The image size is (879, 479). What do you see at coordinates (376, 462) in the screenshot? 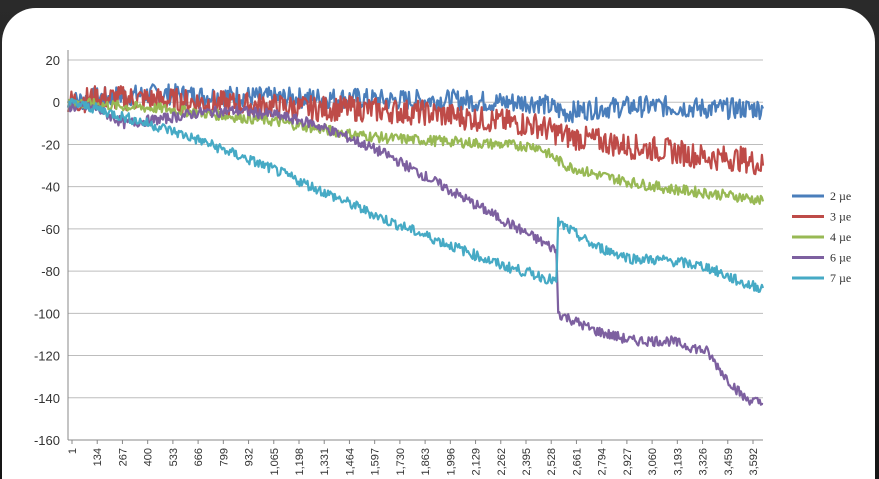
I see `x-tick-label: 1,597` at bounding box center [376, 462].